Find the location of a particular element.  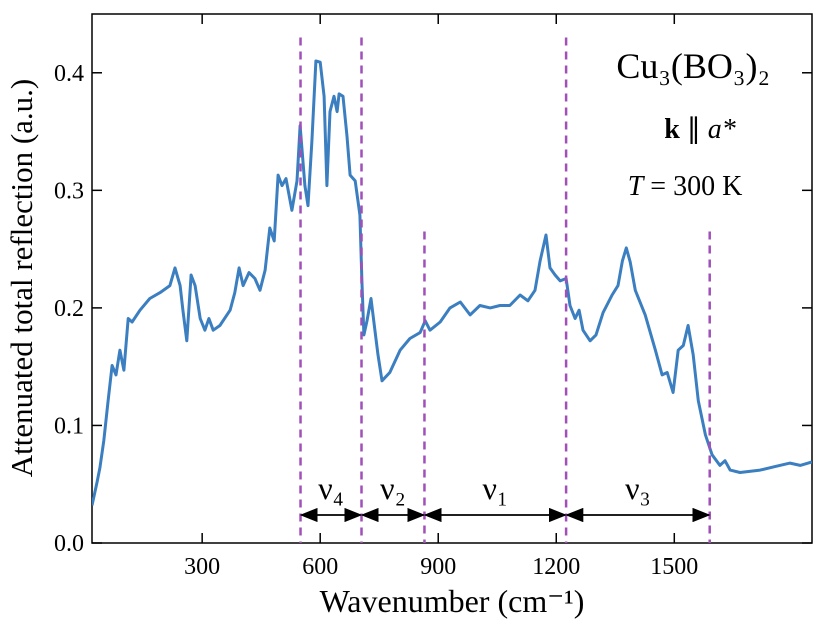

region-label: ν₄ is located at coordinates (331, 488).